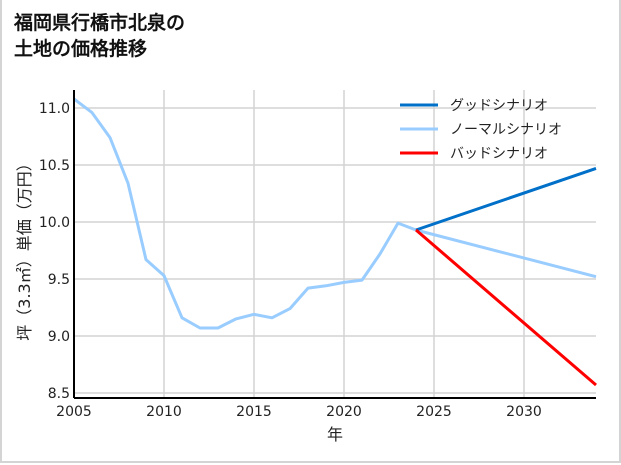  Describe the element at coordinates (344, 412) in the screenshot. I see `x-tick-label: 2020` at that location.